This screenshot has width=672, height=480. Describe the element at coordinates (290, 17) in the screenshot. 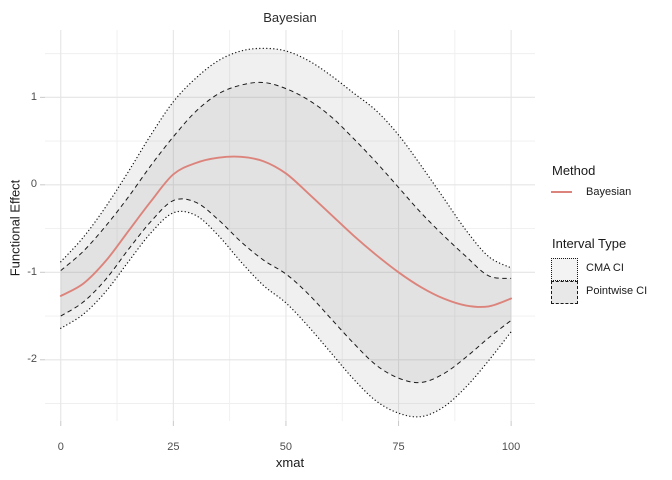

I see `plot-title: Bayesian` at that location.